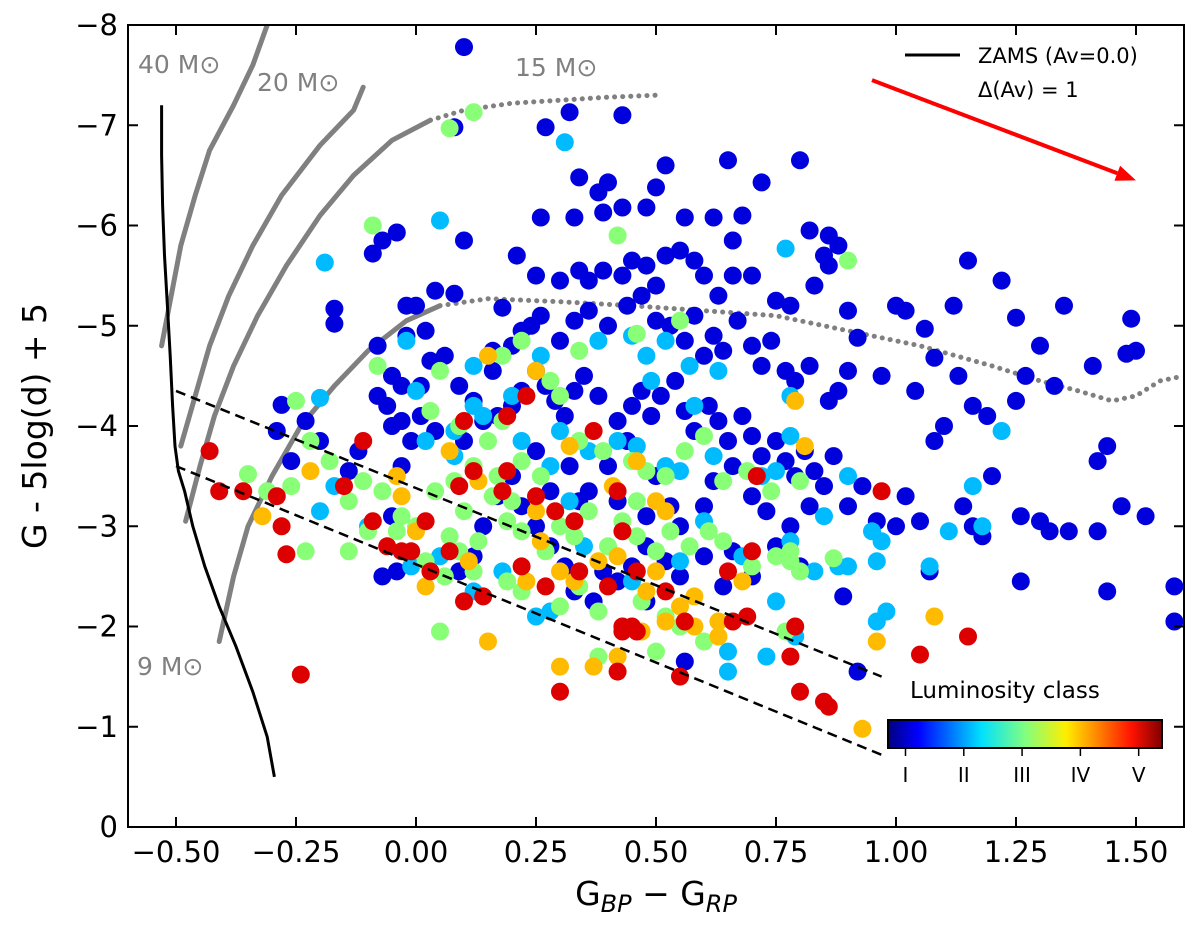 The image size is (1200, 930). I want to click on x-tick-label: 0.00, so click(416, 852).